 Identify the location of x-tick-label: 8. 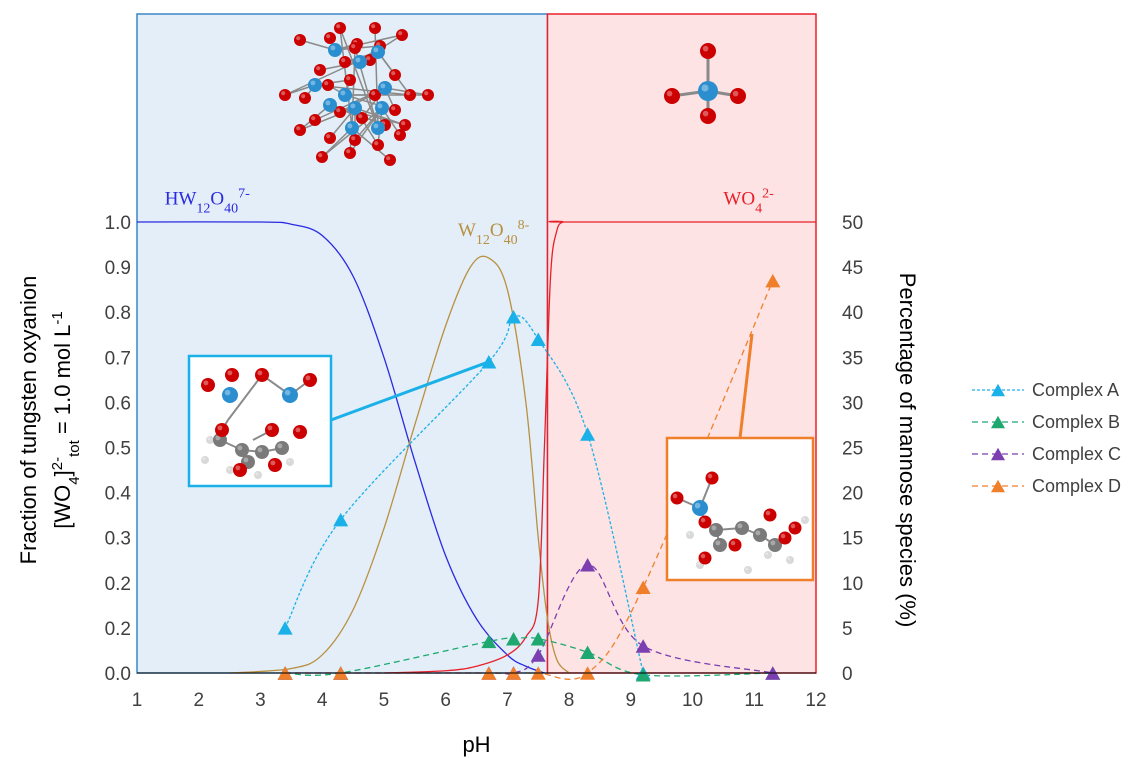
(569, 700).